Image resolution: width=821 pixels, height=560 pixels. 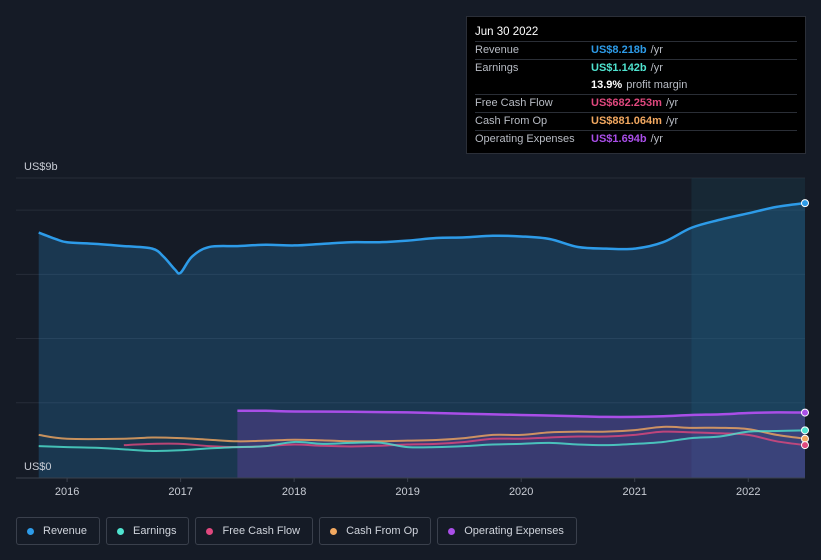 What do you see at coordinates (422, 238) in the screenshot?
I see `line-revenue` at bounding box center [422, 238].